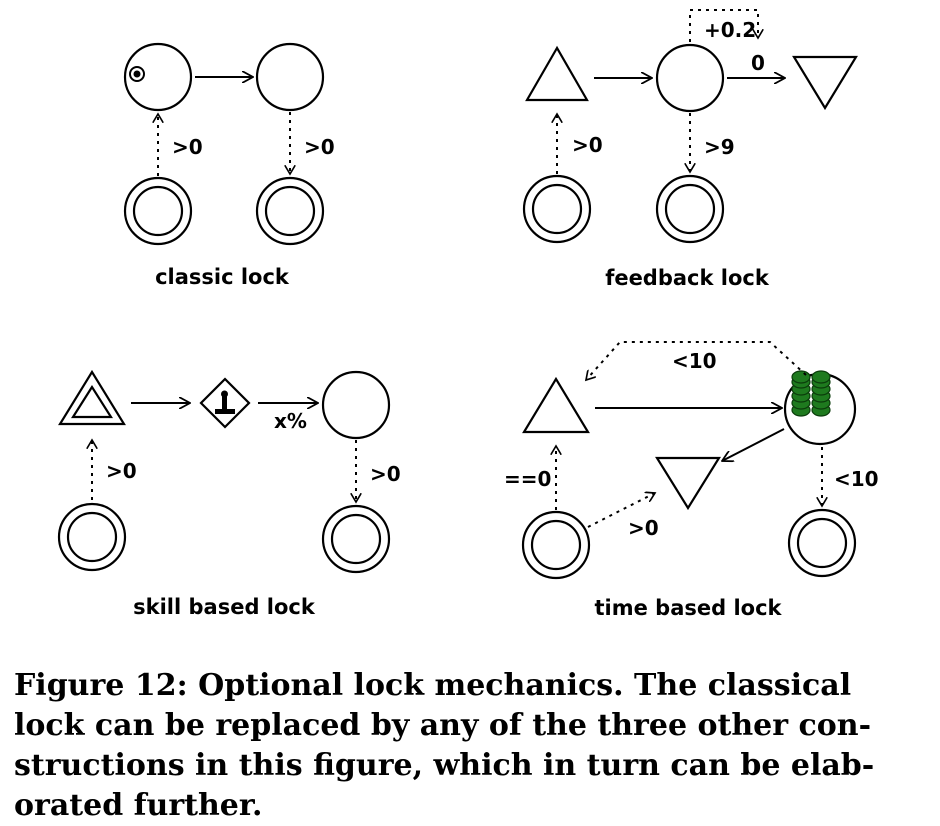  Describe the element at coordinates (687, 278) in the screenshot. I see `feedback-lock-title: feedback lock` at that location.